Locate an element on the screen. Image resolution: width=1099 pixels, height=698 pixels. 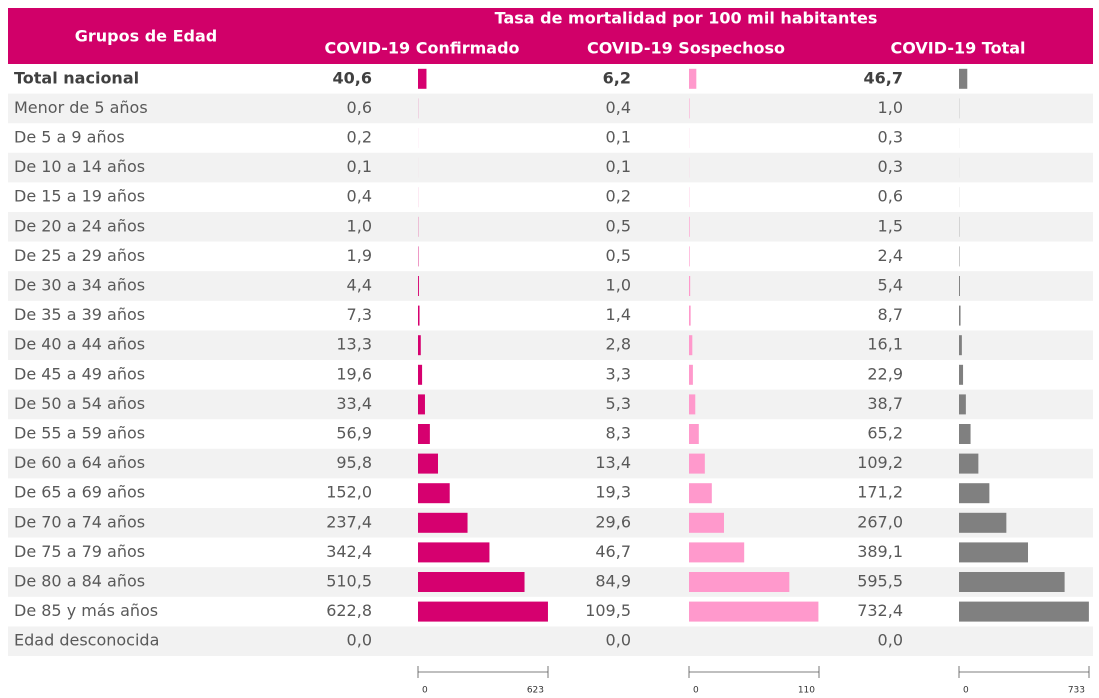
value-label: 65,2 is located at coordinates (885, 433).